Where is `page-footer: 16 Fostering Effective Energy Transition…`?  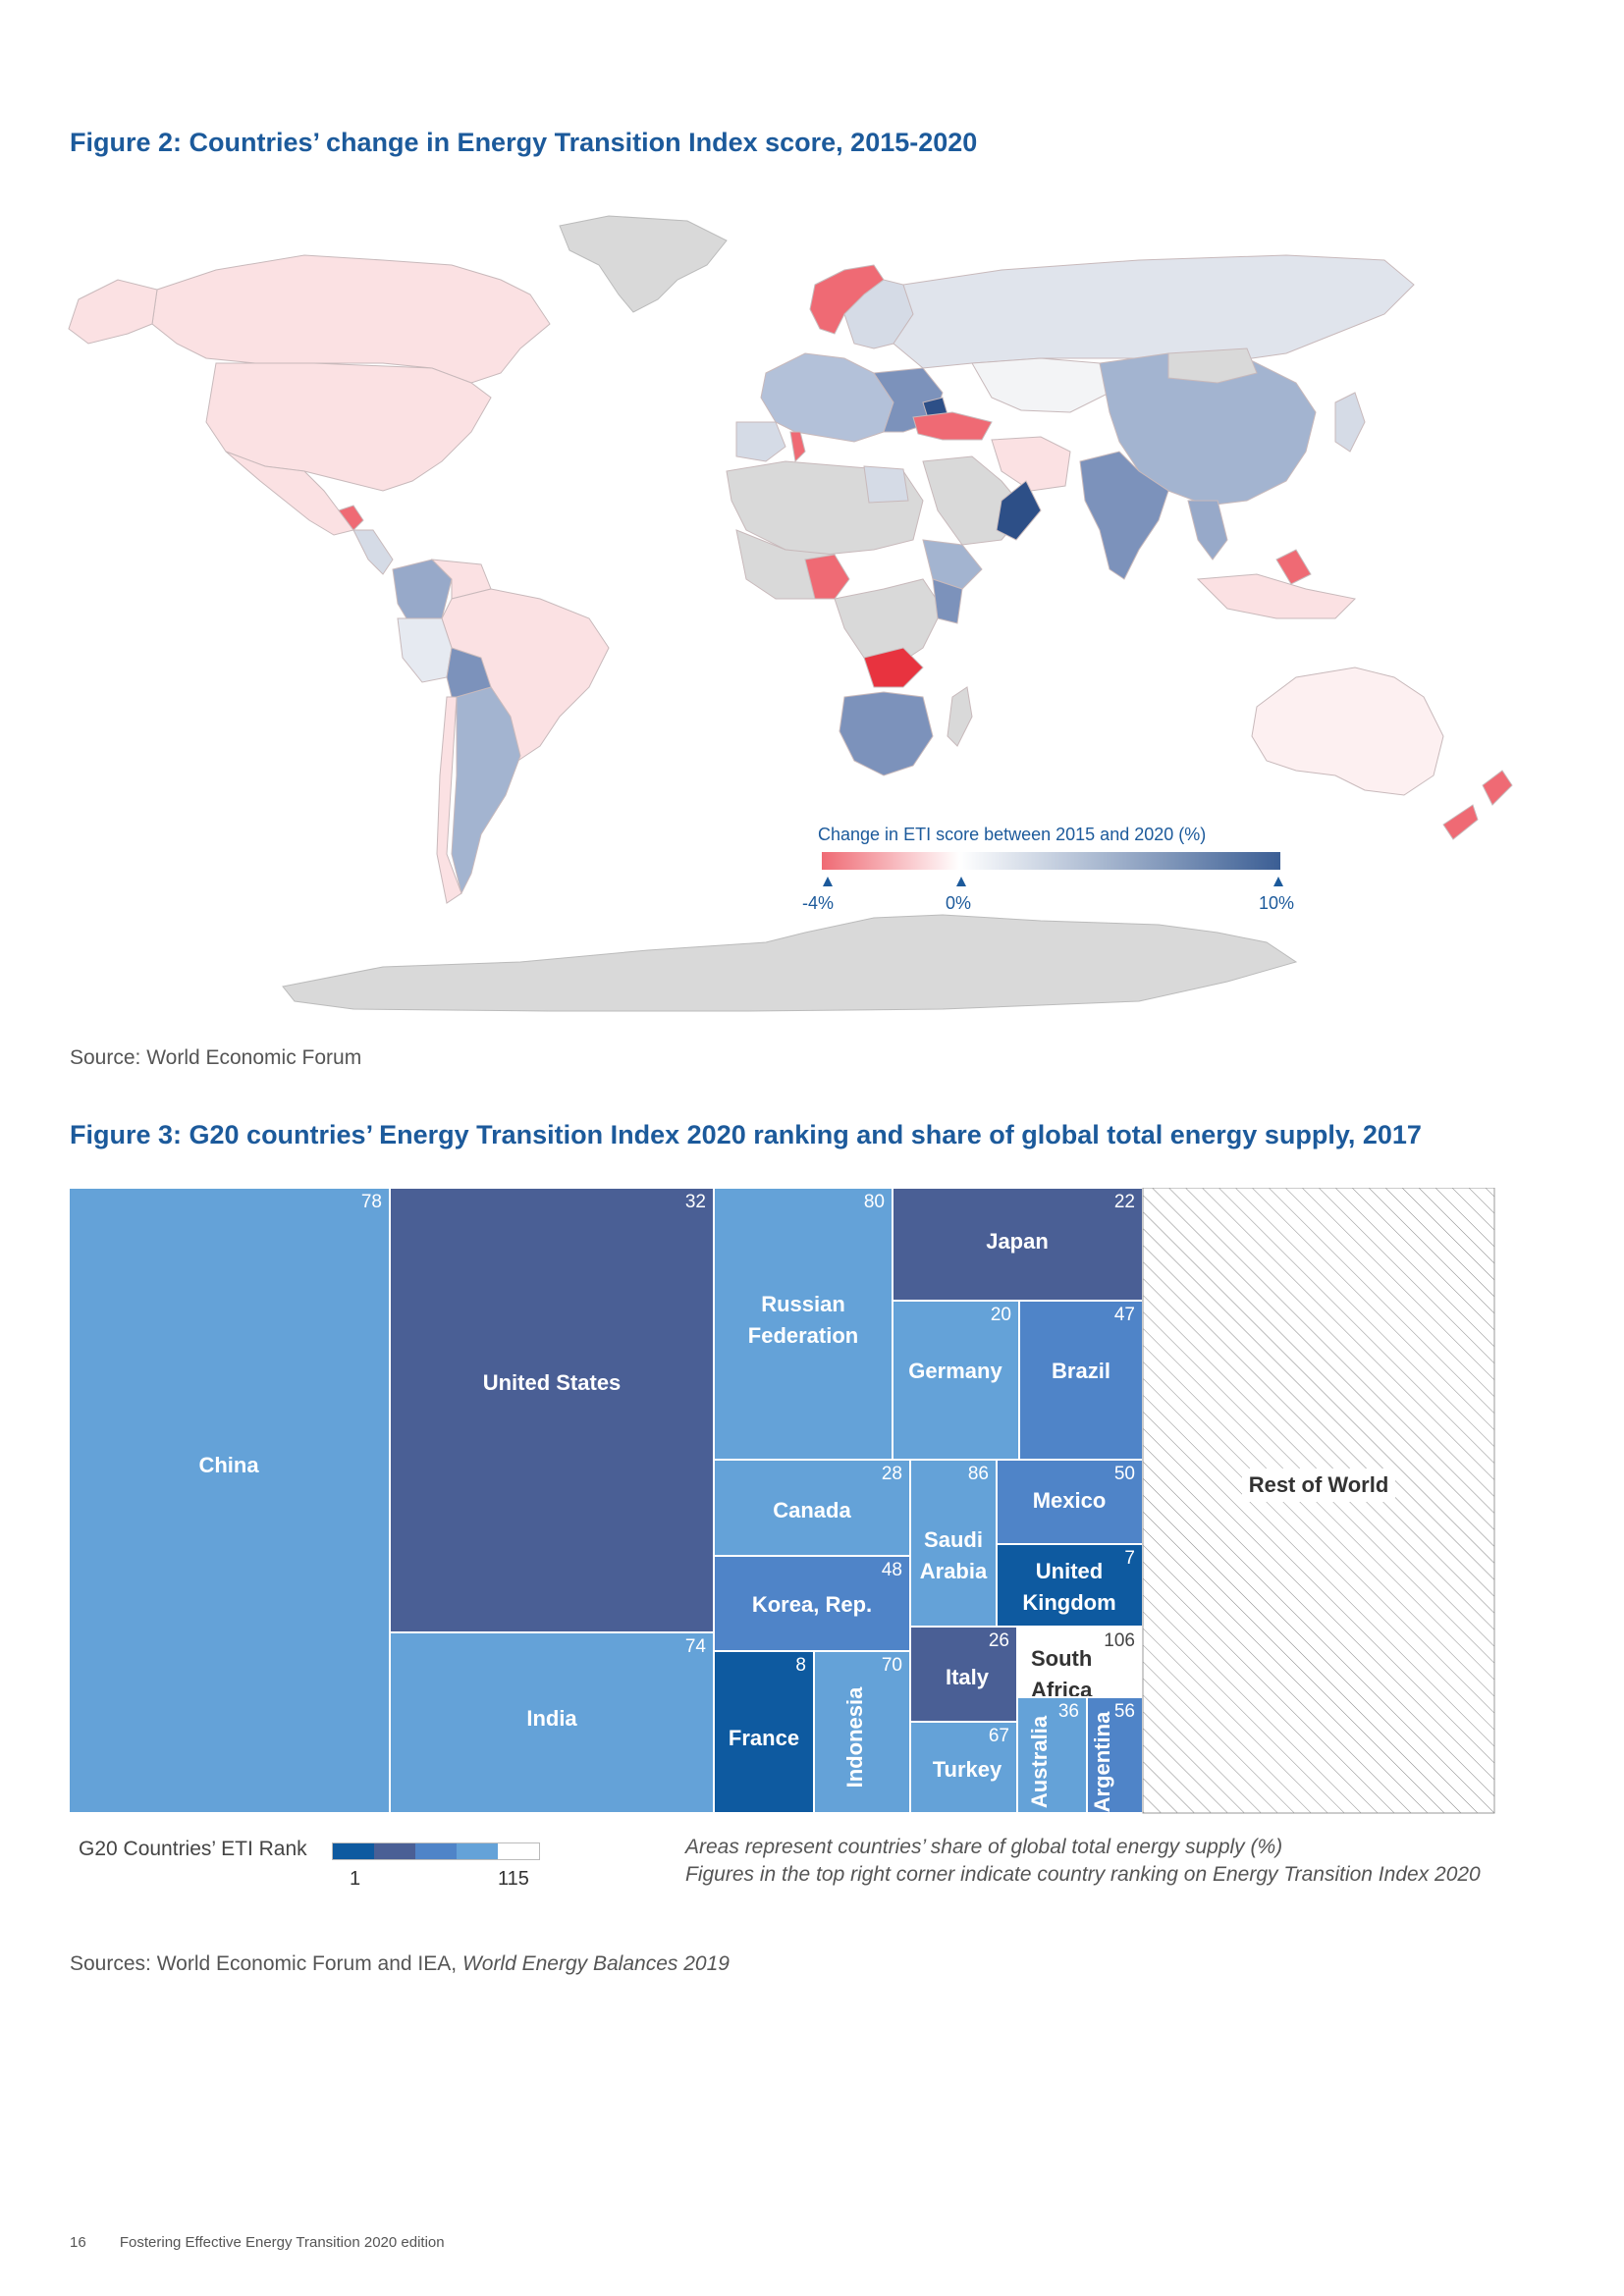
page-footer: 16 Fostering Effective Energy Transition… is located at coordinates (257, 2243).